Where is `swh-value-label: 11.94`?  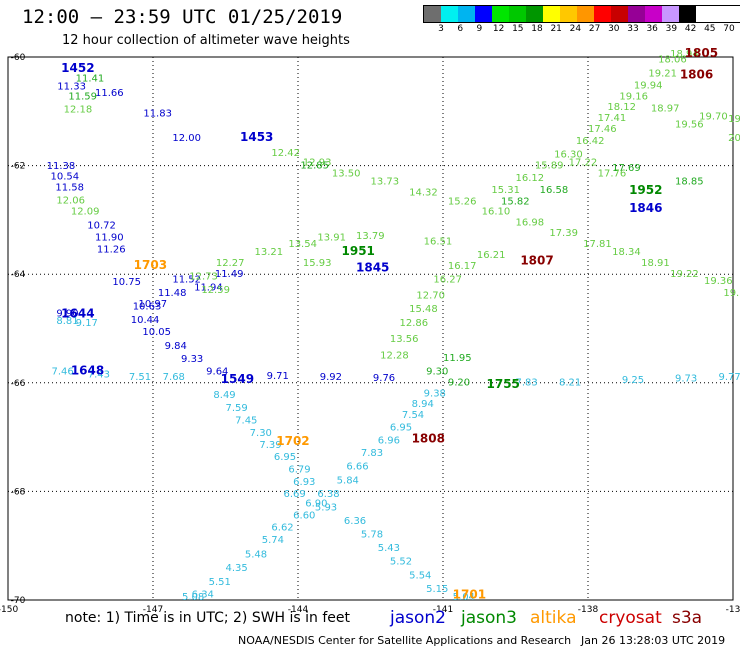 swh-value-label: 11.94 is located at coordinates (208, 287).